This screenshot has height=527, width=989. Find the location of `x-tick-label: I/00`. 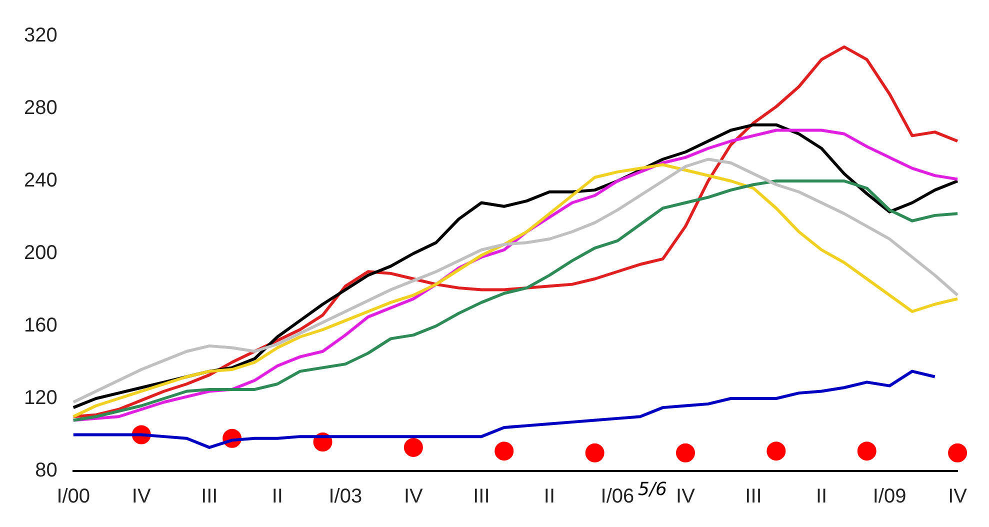

x-tick-label: I/00 is located at coordinates (73, 497).